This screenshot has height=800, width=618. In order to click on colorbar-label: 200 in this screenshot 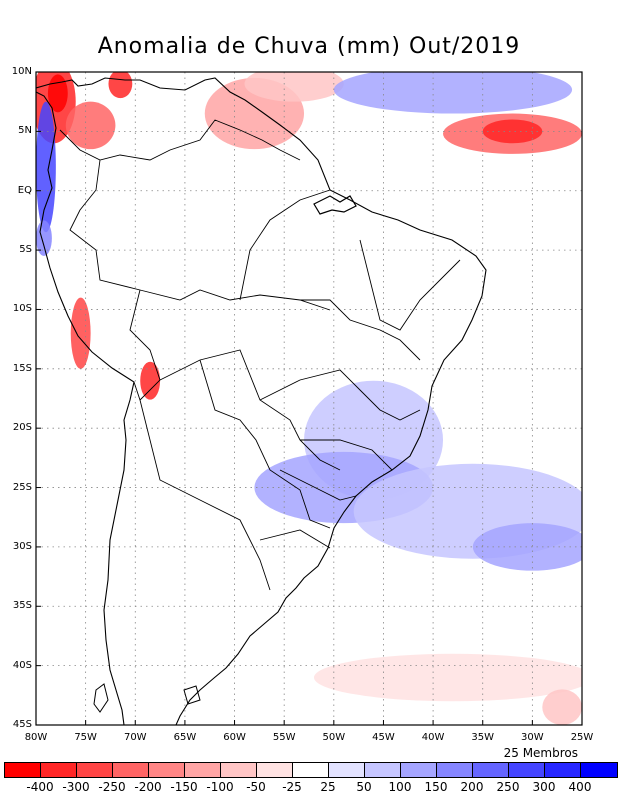, I will do `click(472, 787)`.